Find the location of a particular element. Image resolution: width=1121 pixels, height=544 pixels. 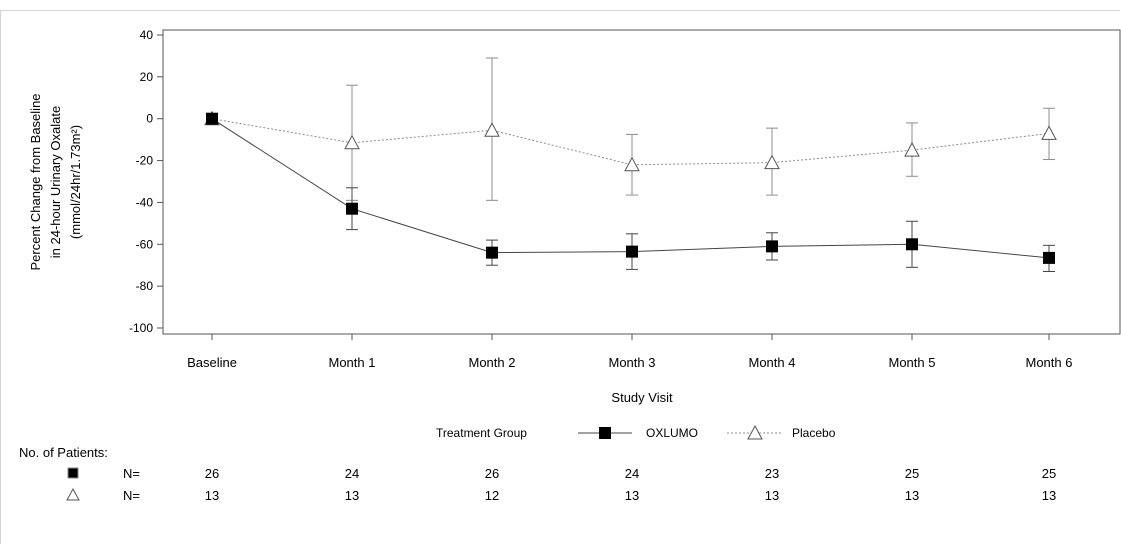

y-tick-label: -60 is located at coordinates (145, 244).